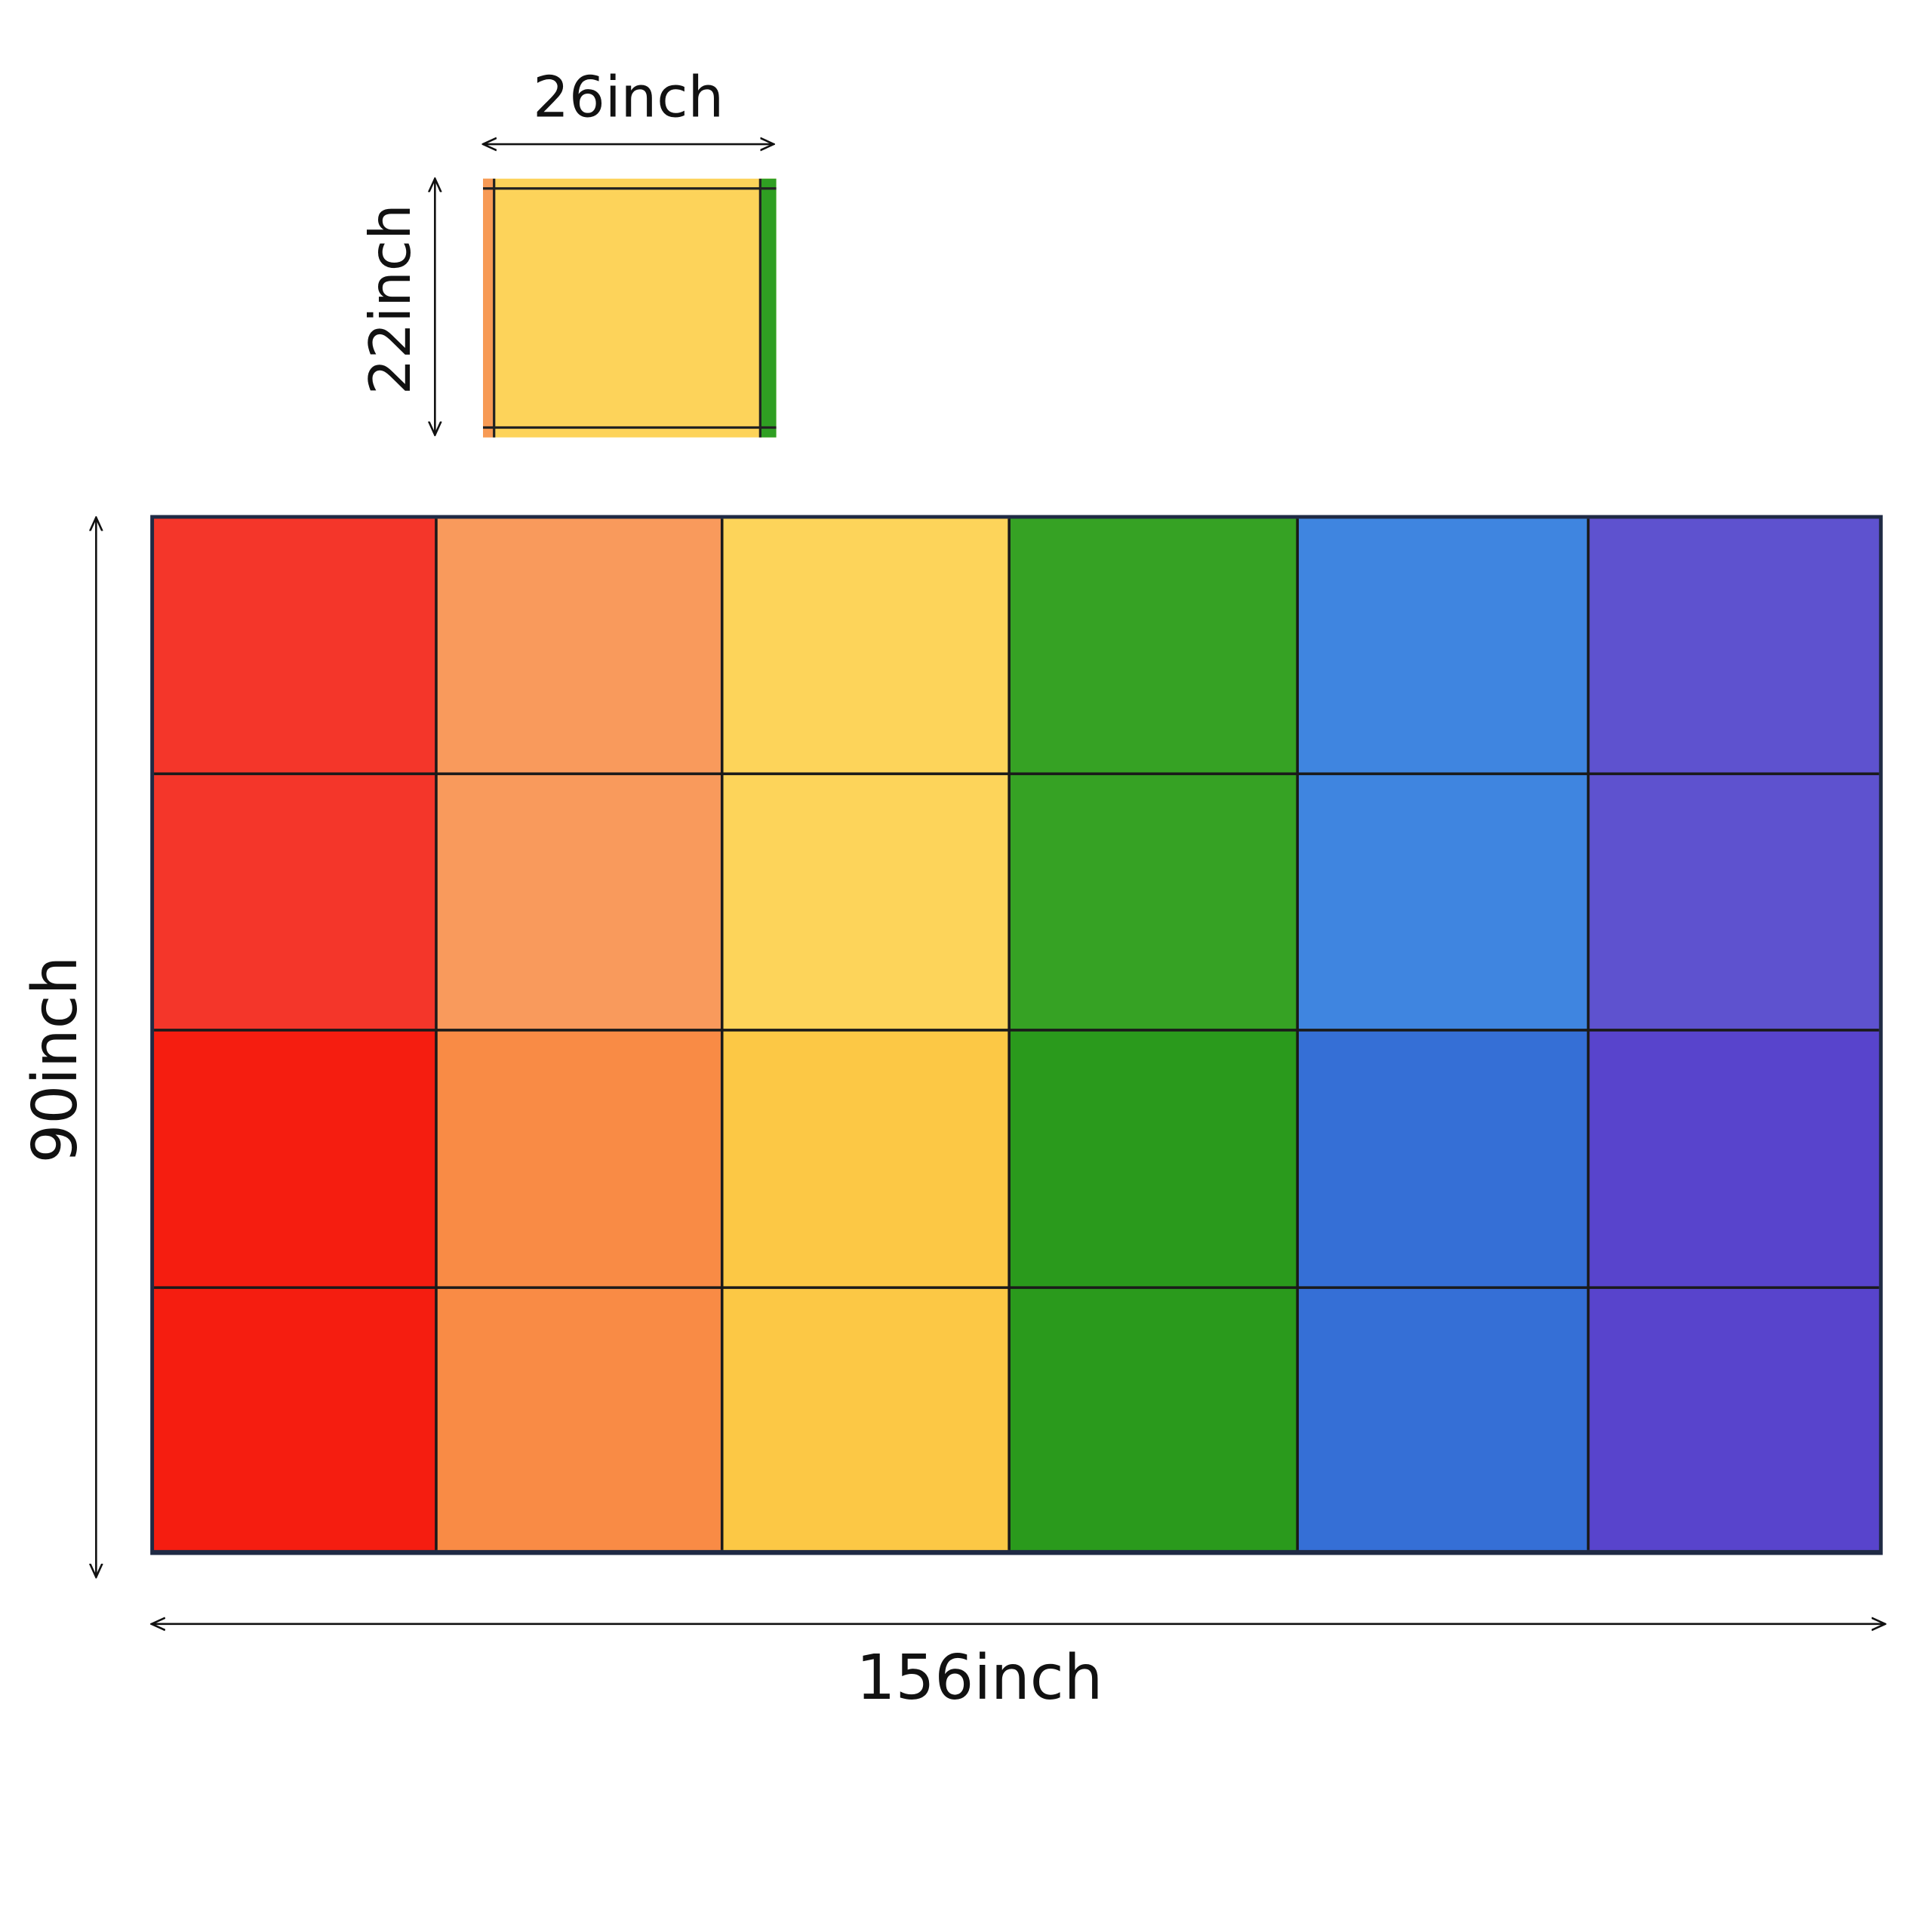  I want to click on tile-width-label: 26inch, so click(628, 96).